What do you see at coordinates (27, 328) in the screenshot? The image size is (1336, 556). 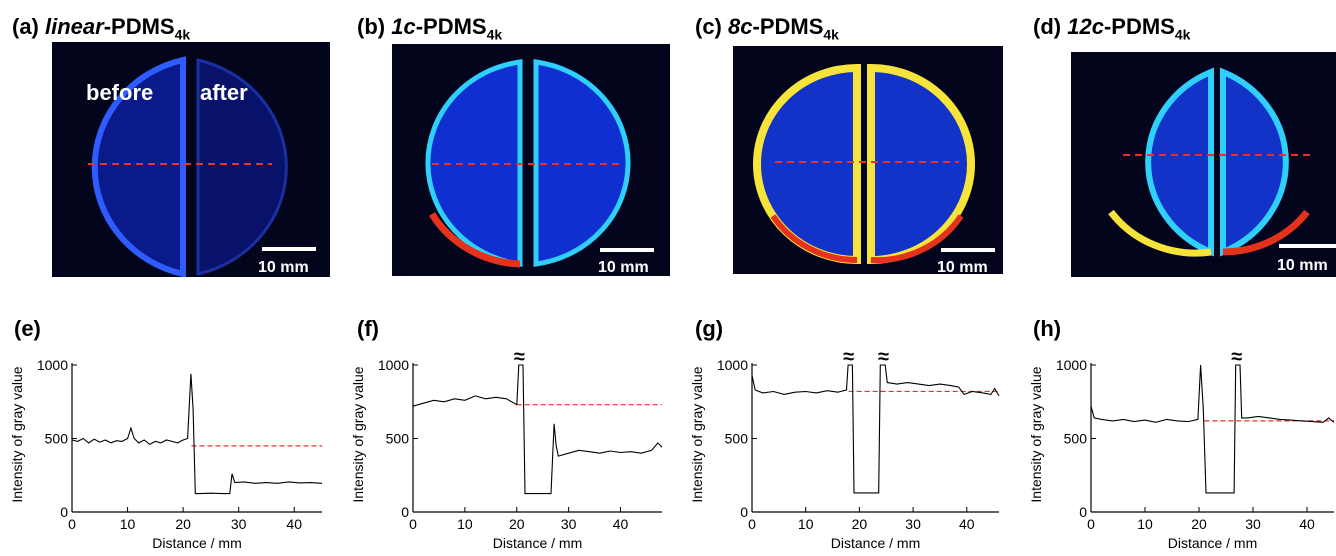 I see `chart-panel-label: (e)` at bounding box center [27, 328].